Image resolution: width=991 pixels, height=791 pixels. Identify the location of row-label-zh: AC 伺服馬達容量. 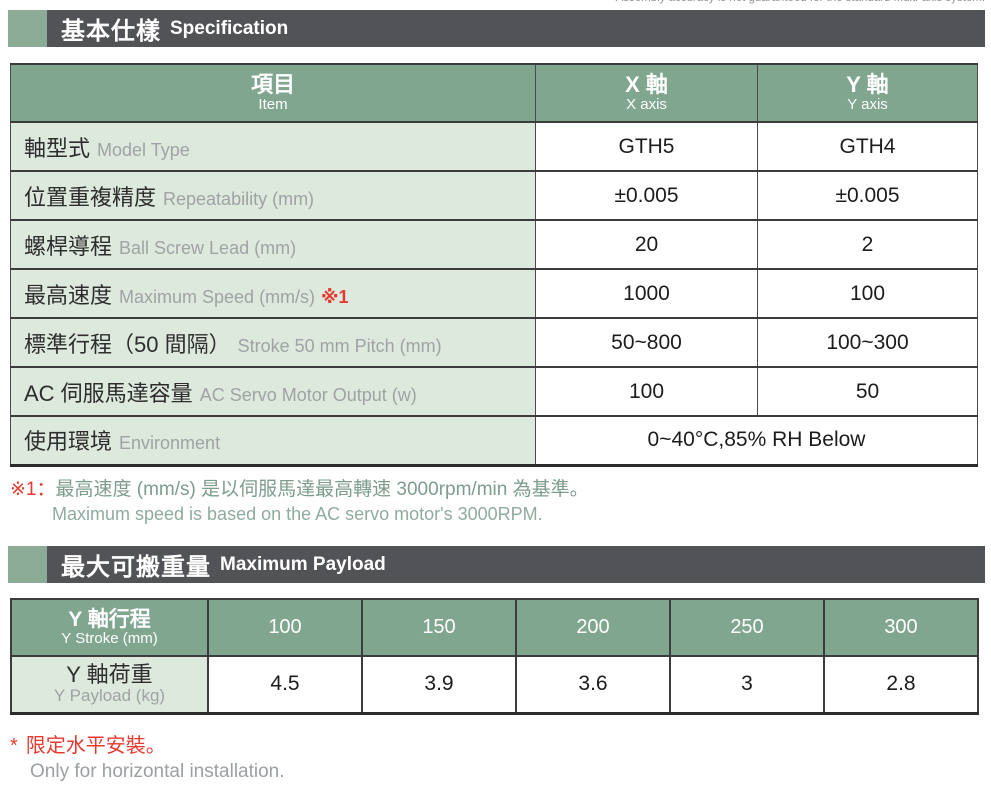
(108, 393).